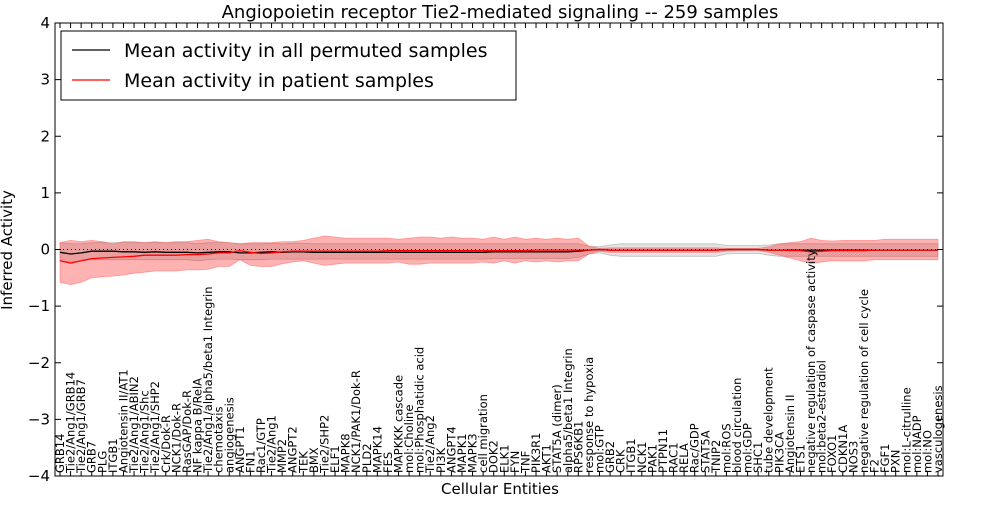  What do you see at coordinates (102, 462) in the screenshot?
I see `x-tick-label: PLG` at bounding box center [102, 462].